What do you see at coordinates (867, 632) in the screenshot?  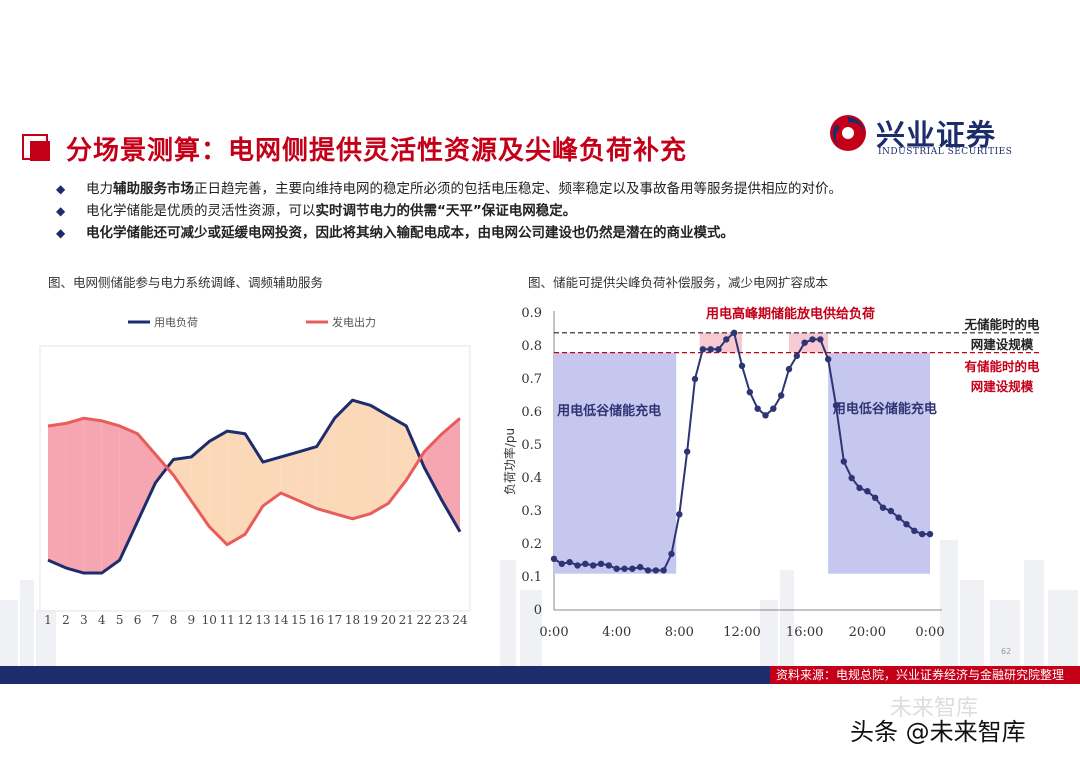 I see `chart2-x-tick: 20:00` at bounding box center [867, 632].